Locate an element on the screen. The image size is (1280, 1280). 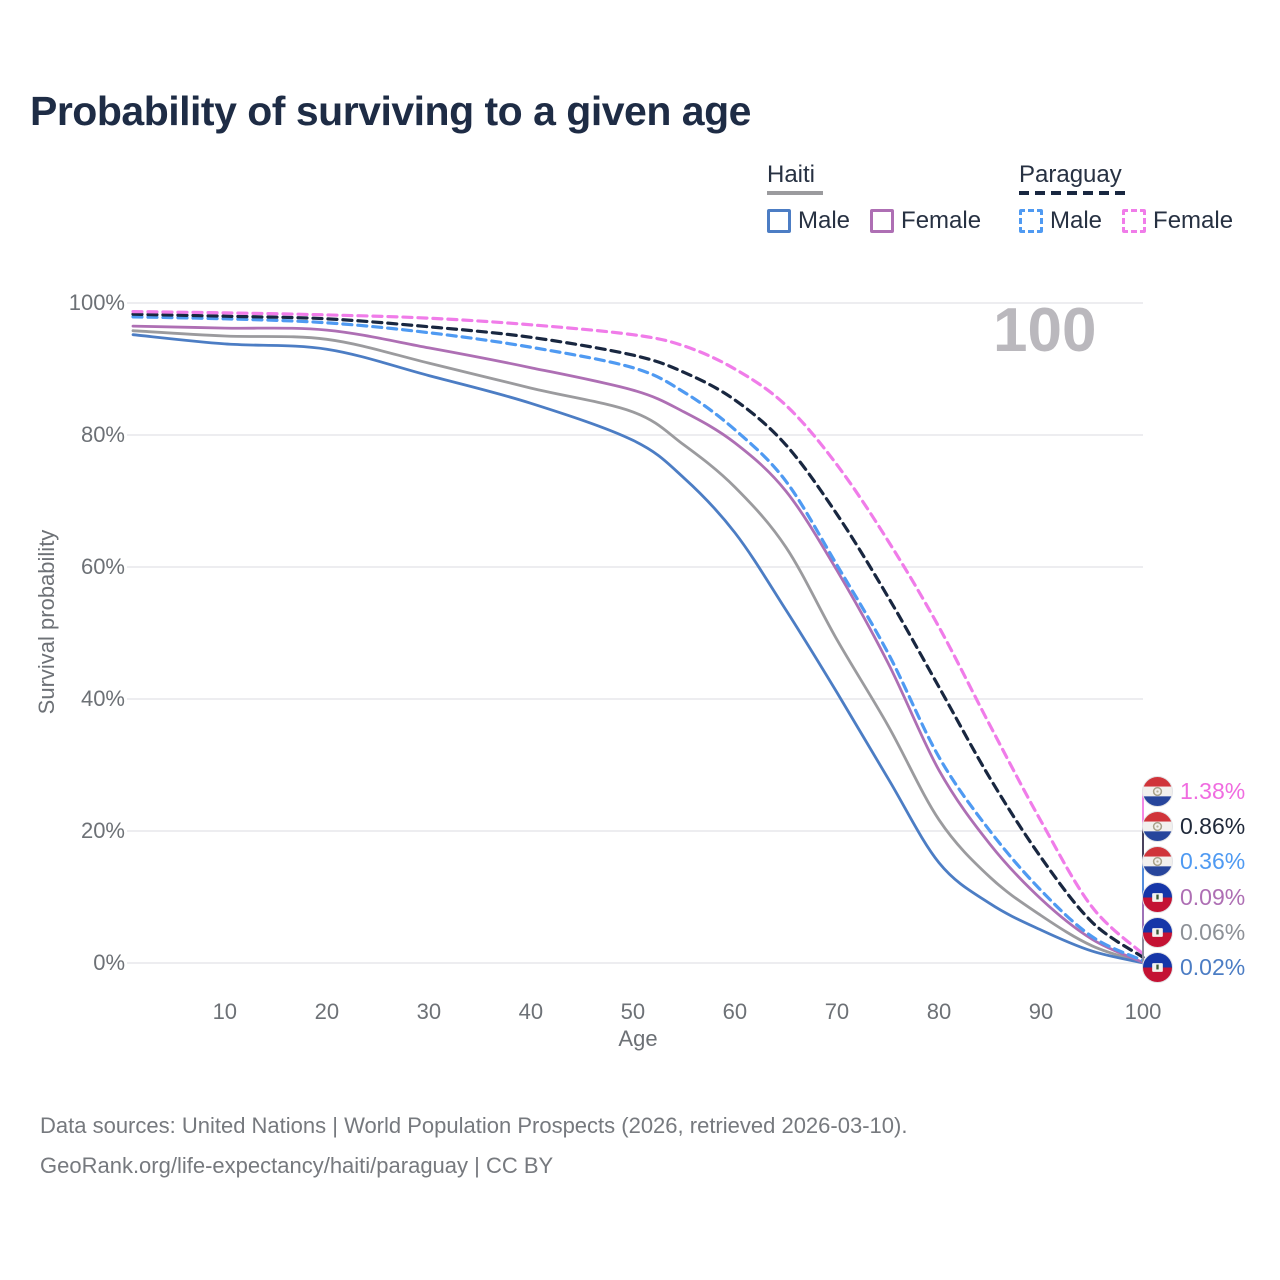
end-label-paraguay-total: 0.86% is located at coordinates (1193, 826).